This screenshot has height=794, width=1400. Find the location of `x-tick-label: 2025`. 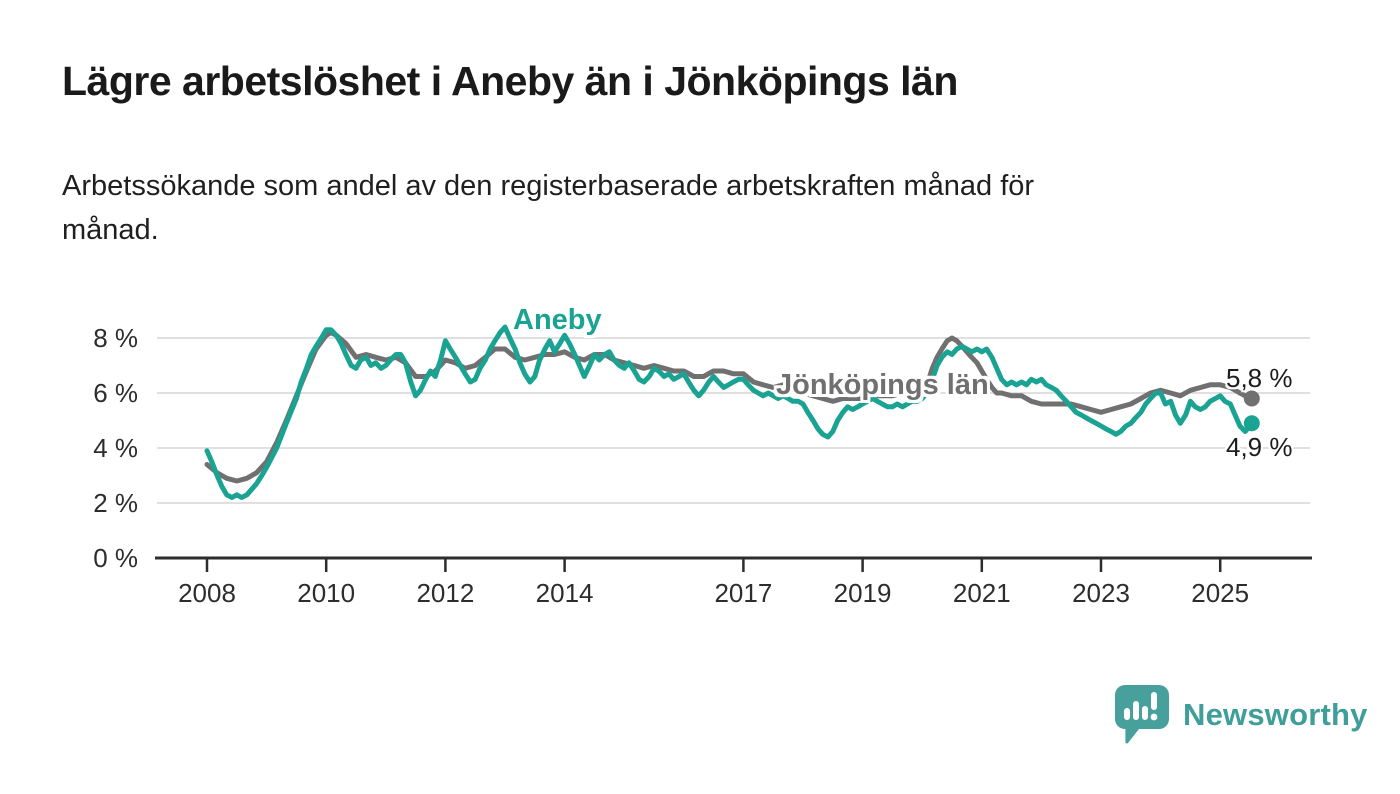

x-tick-label: 2025 is located at coordinates (1220, 593).